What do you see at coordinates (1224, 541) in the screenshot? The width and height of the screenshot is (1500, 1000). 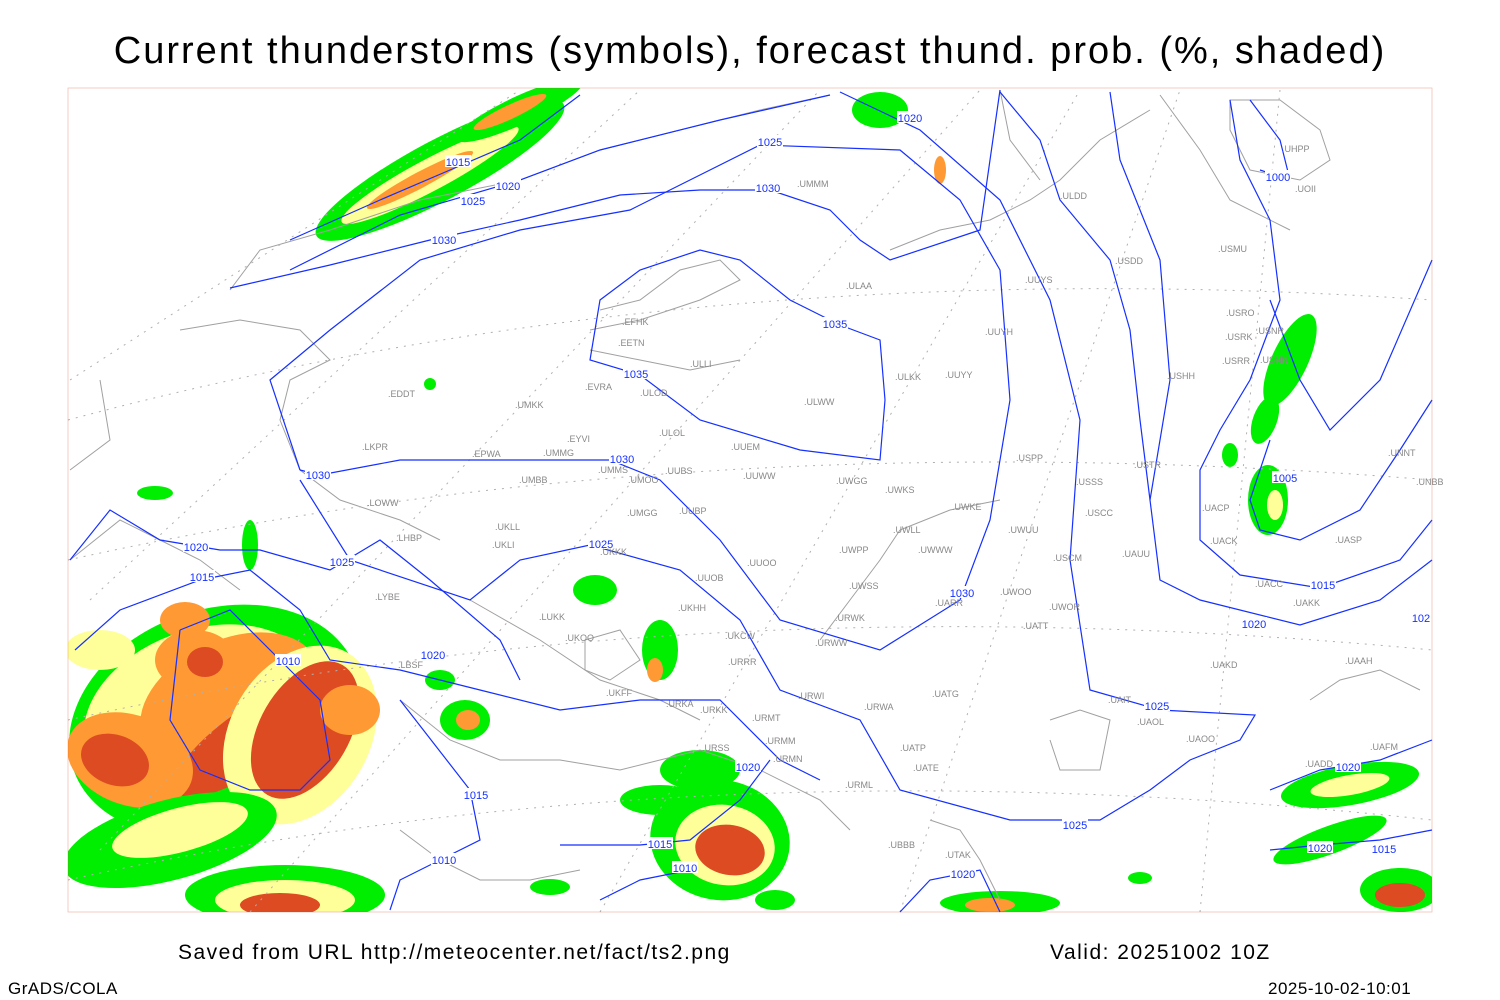 I see `station-label: .UACK` at bounding box center [1224, 541].